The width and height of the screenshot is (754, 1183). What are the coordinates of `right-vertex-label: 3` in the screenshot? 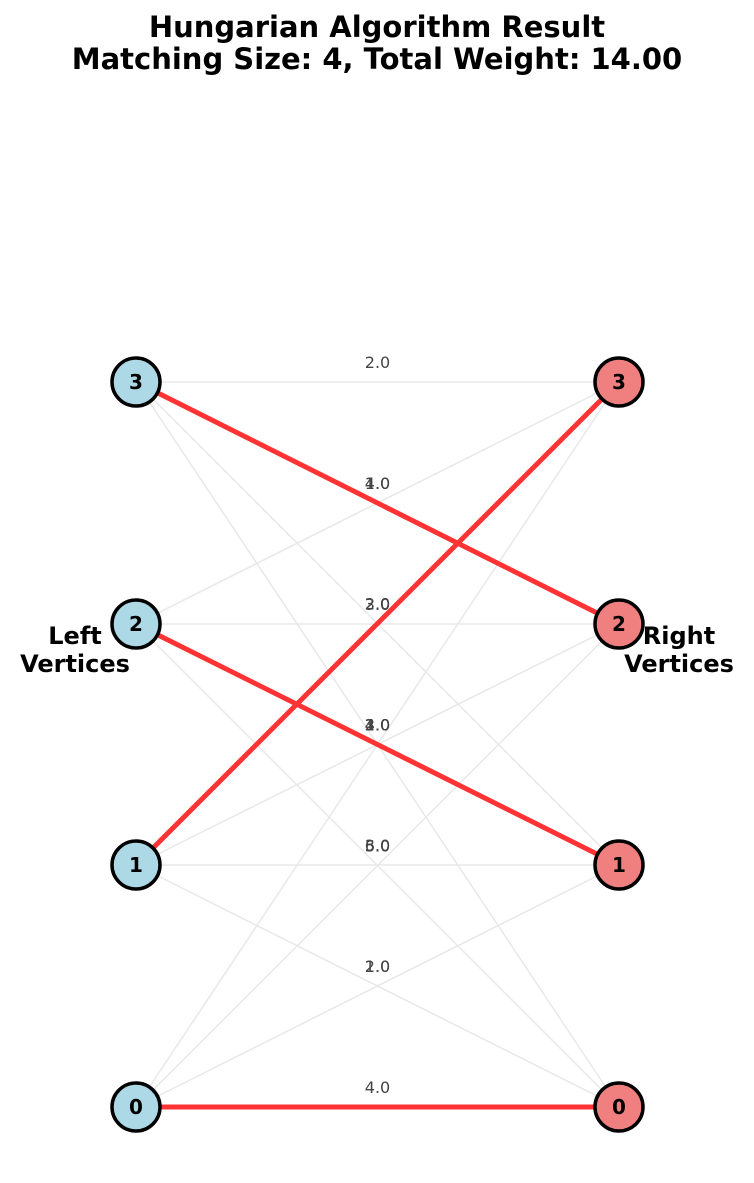 It's located at (619, 382).